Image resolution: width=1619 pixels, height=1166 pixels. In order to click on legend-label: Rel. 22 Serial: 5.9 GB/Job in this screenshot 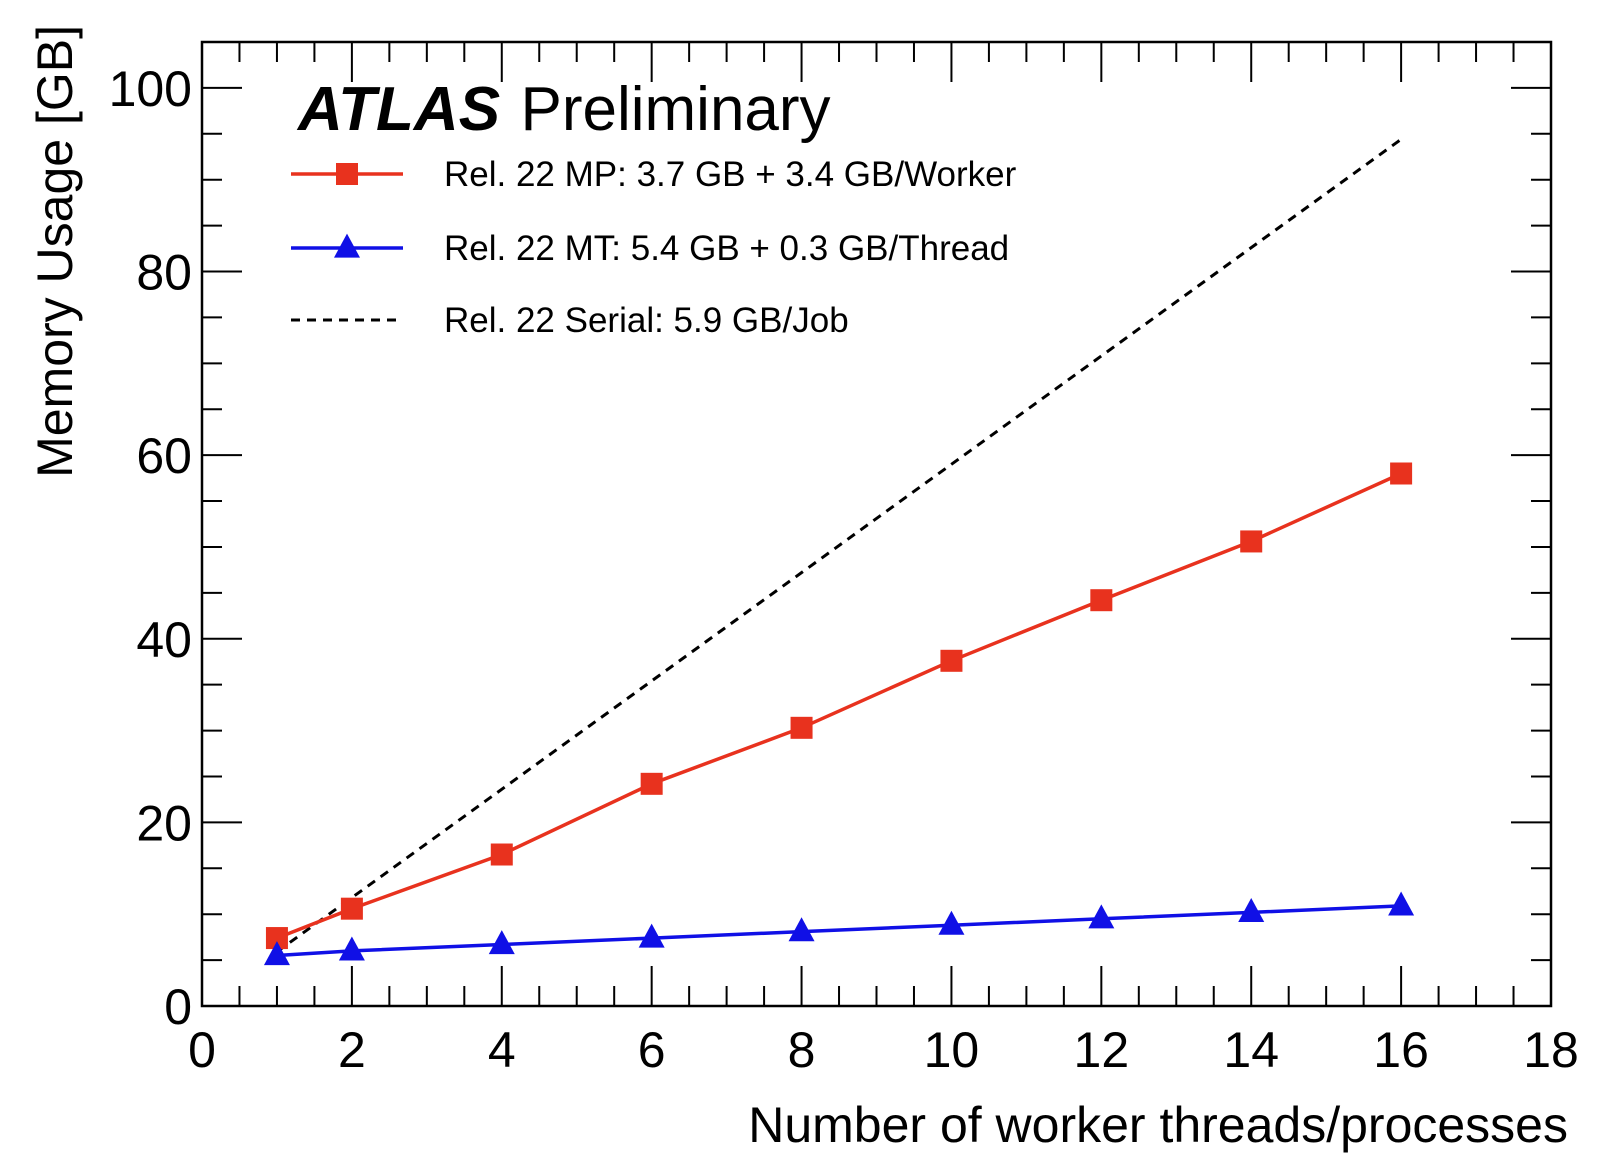, I will do `click(646, 320)`.